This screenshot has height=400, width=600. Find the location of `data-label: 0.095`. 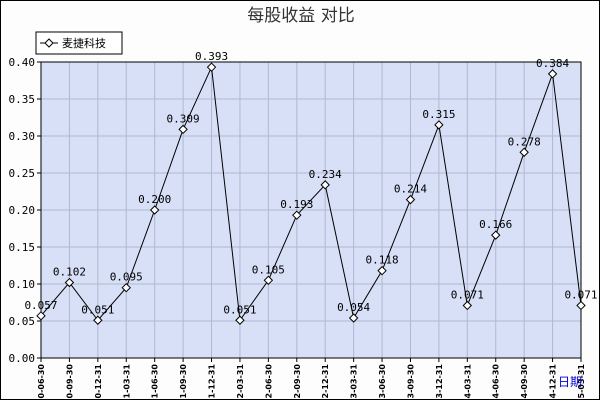

data-label: 0.095 is located at coordinates (126, 277).